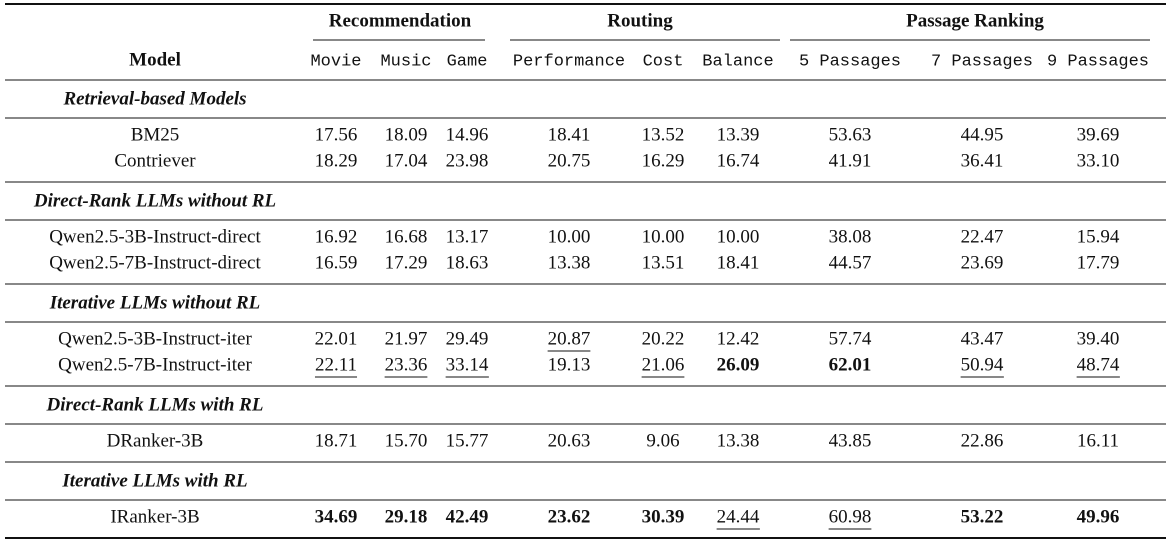 The image size is (1172, 546). Describe the element at coordinates (982, 262) in the screenshot. I see `cell-value: 23.69` at that location.